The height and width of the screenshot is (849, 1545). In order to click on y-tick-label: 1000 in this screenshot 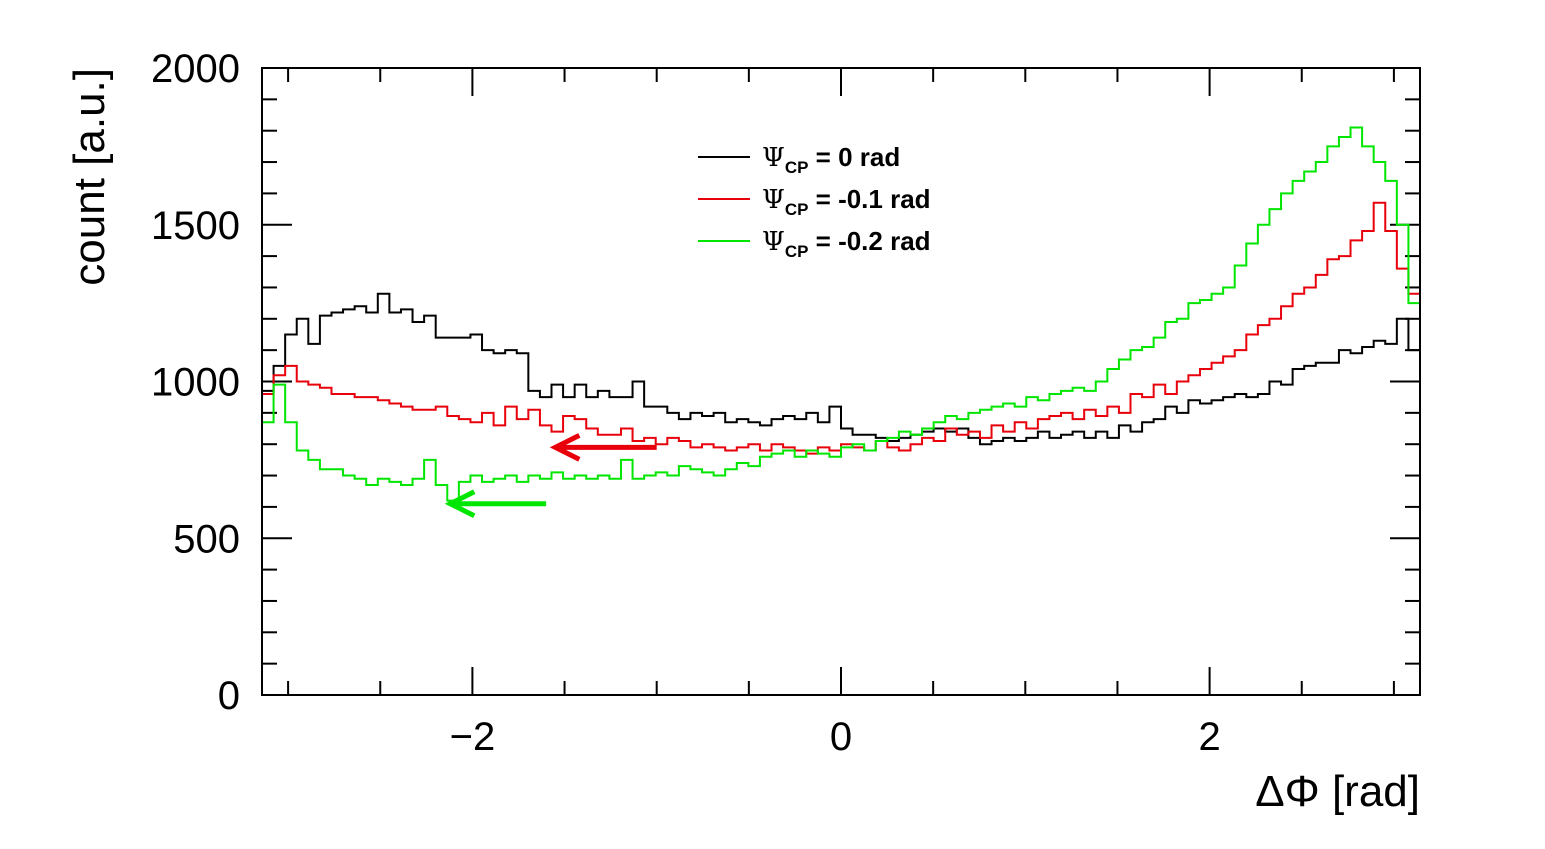, I will do `click(195, 383)`.